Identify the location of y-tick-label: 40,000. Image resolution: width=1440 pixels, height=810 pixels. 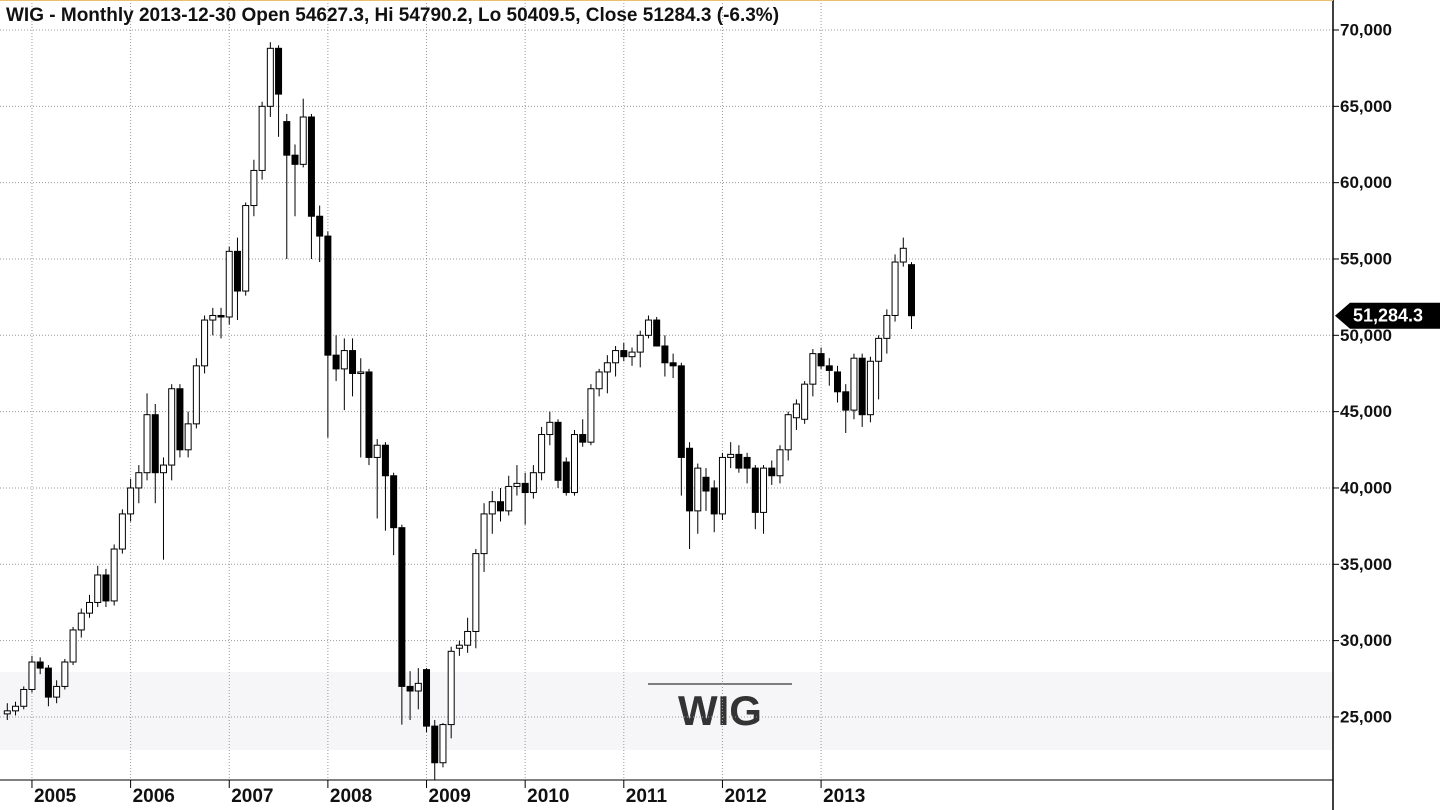
(1366, 487).